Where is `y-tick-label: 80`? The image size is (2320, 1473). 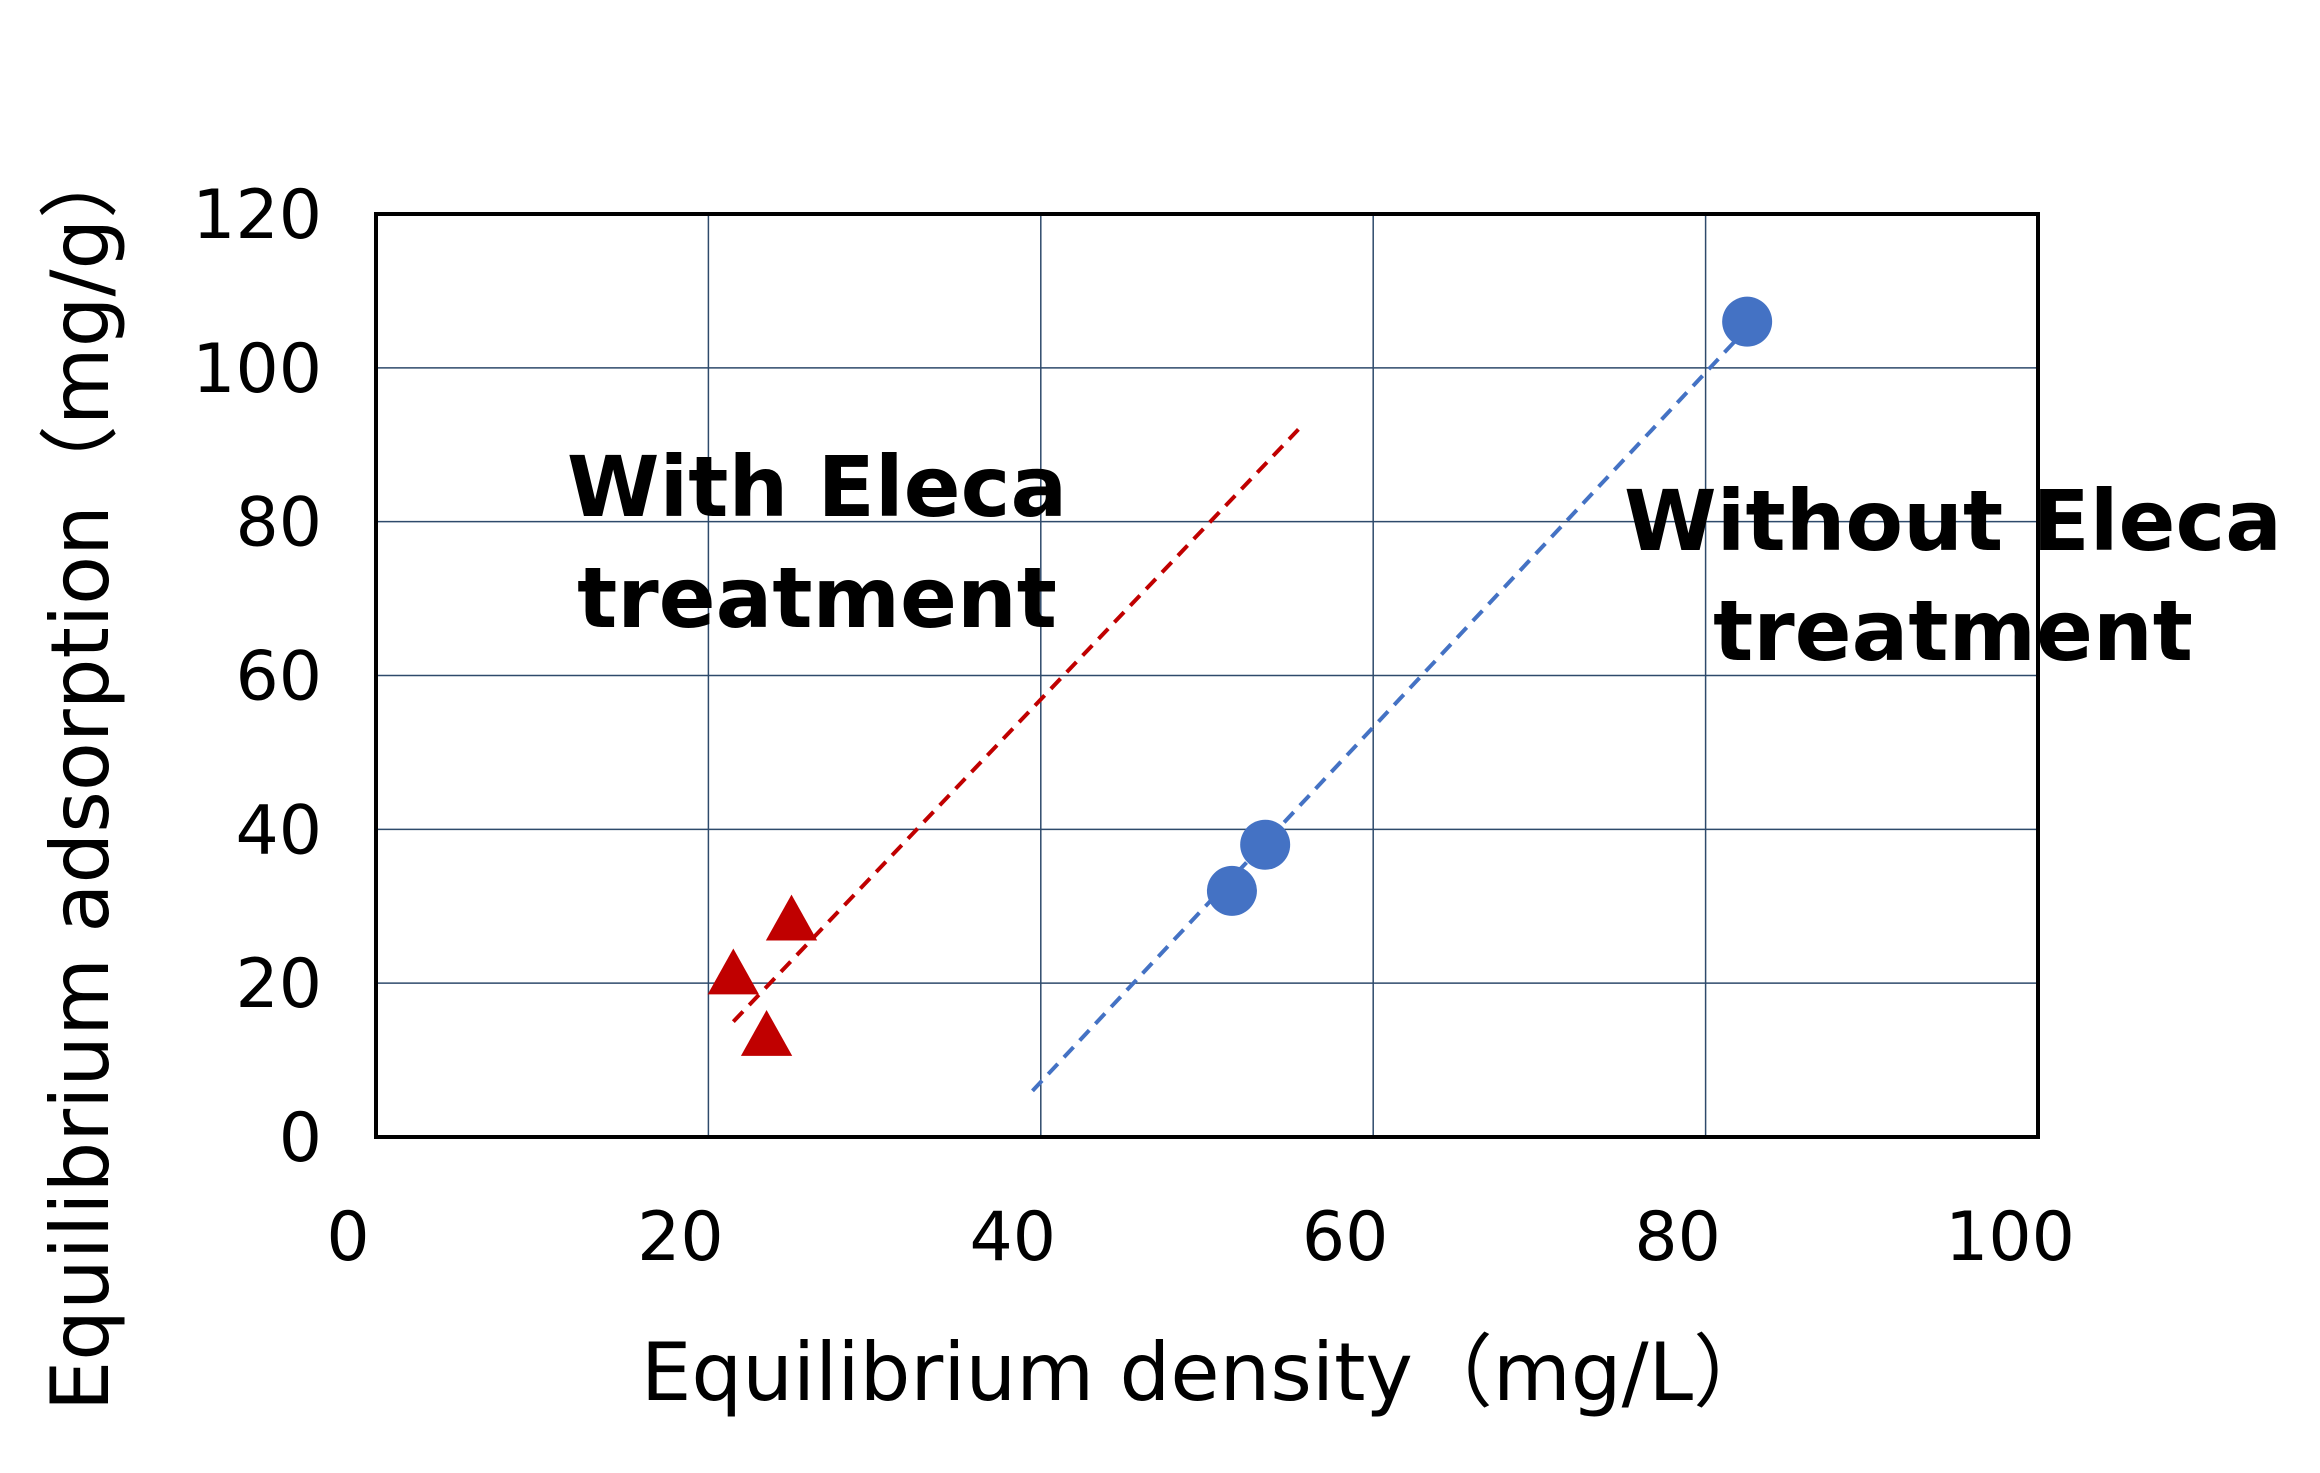
y-tick-label: 80 is located at coordinates (278, 523).